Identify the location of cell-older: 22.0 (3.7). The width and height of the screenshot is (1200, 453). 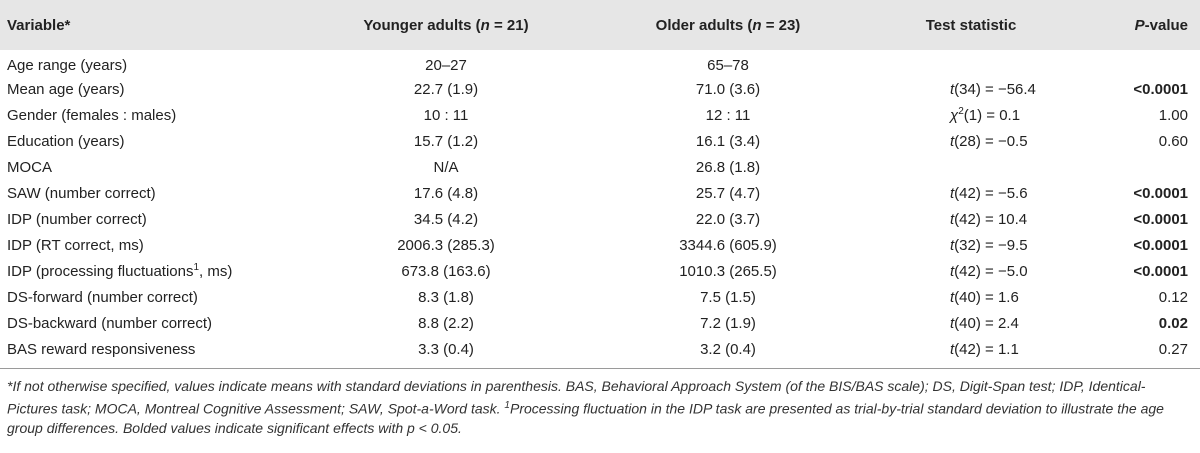
(728, 219).